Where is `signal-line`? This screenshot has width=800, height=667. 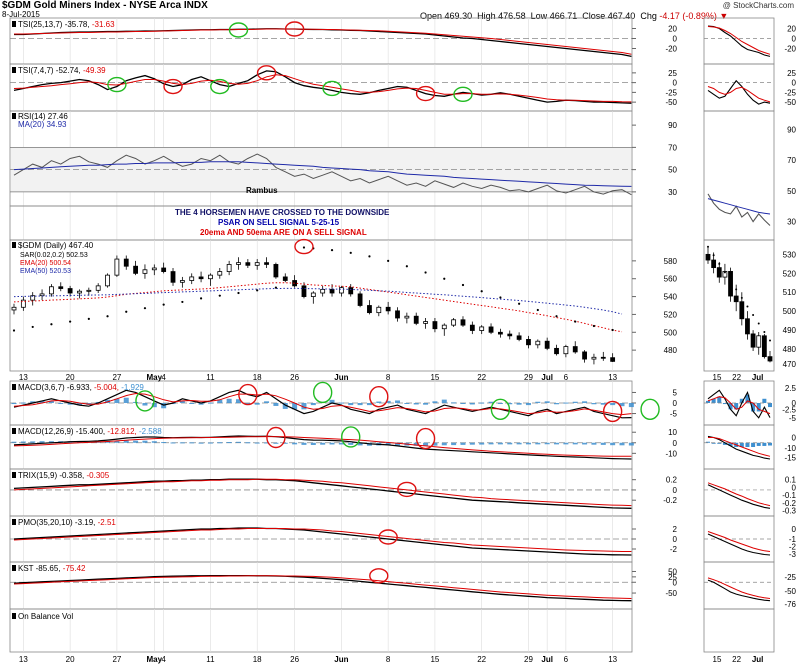 signal-line is located at coordinates (322, 540).